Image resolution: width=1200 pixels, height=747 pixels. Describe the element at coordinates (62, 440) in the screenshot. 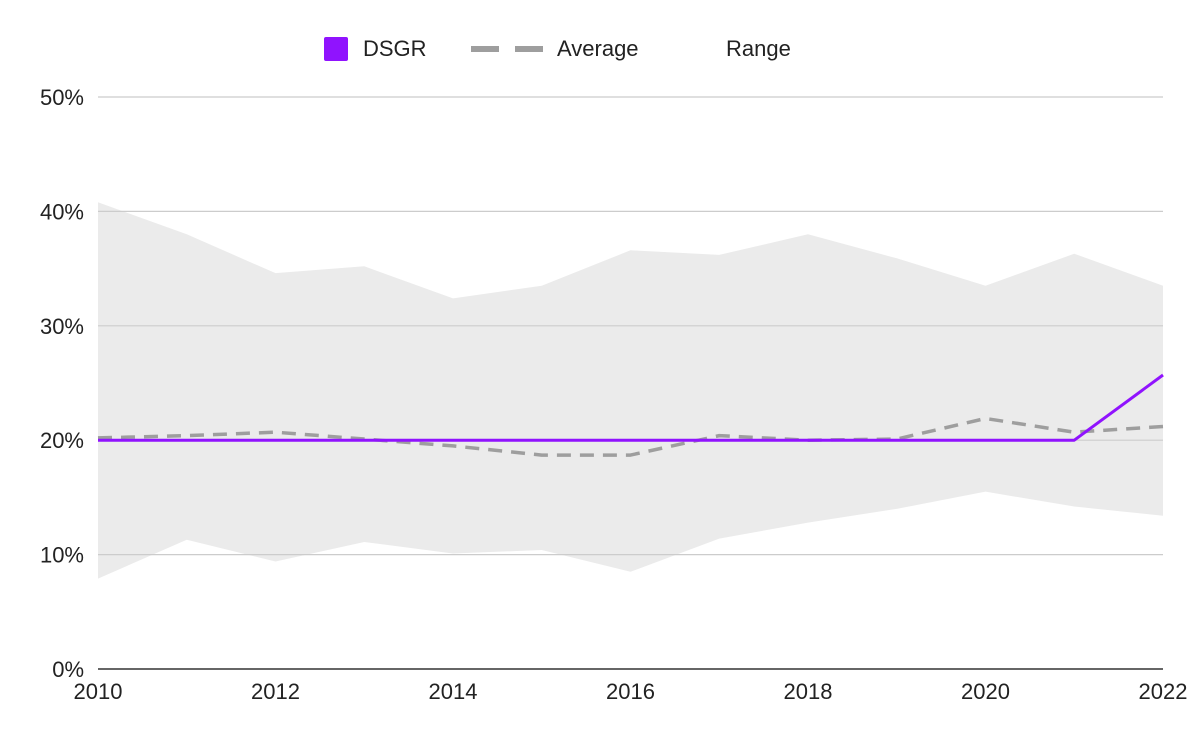

I see `y-tick-label: 20%` at that location.